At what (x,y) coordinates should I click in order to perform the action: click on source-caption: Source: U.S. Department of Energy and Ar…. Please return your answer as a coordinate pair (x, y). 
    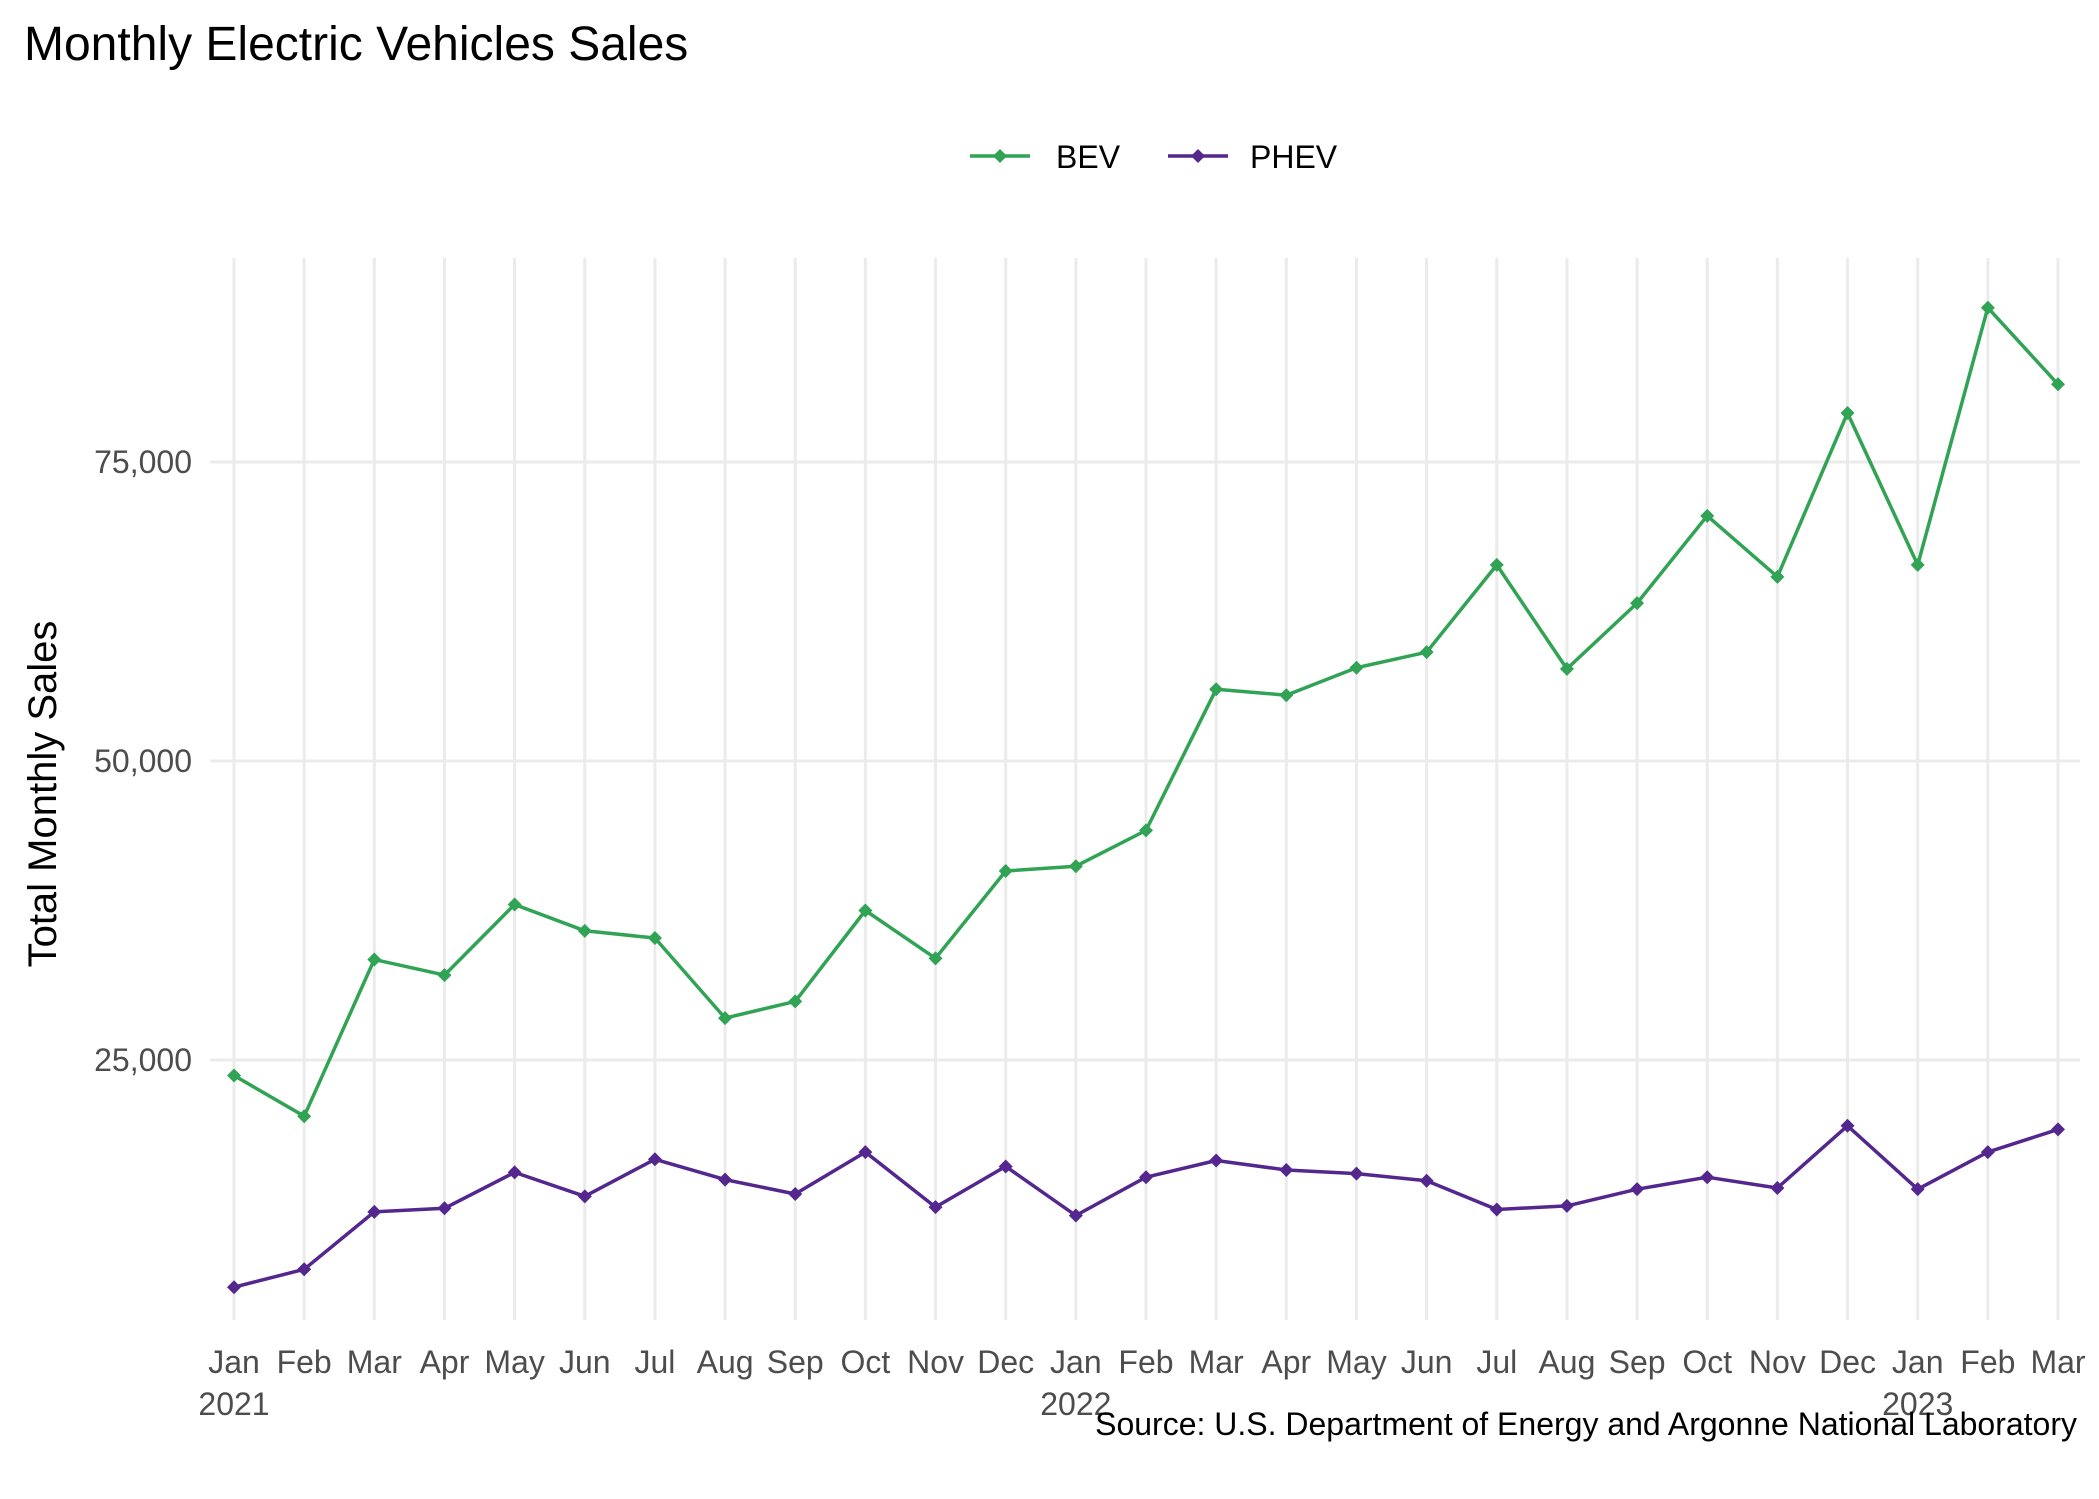
    Looking at the image, I should click on (1586, 1424).